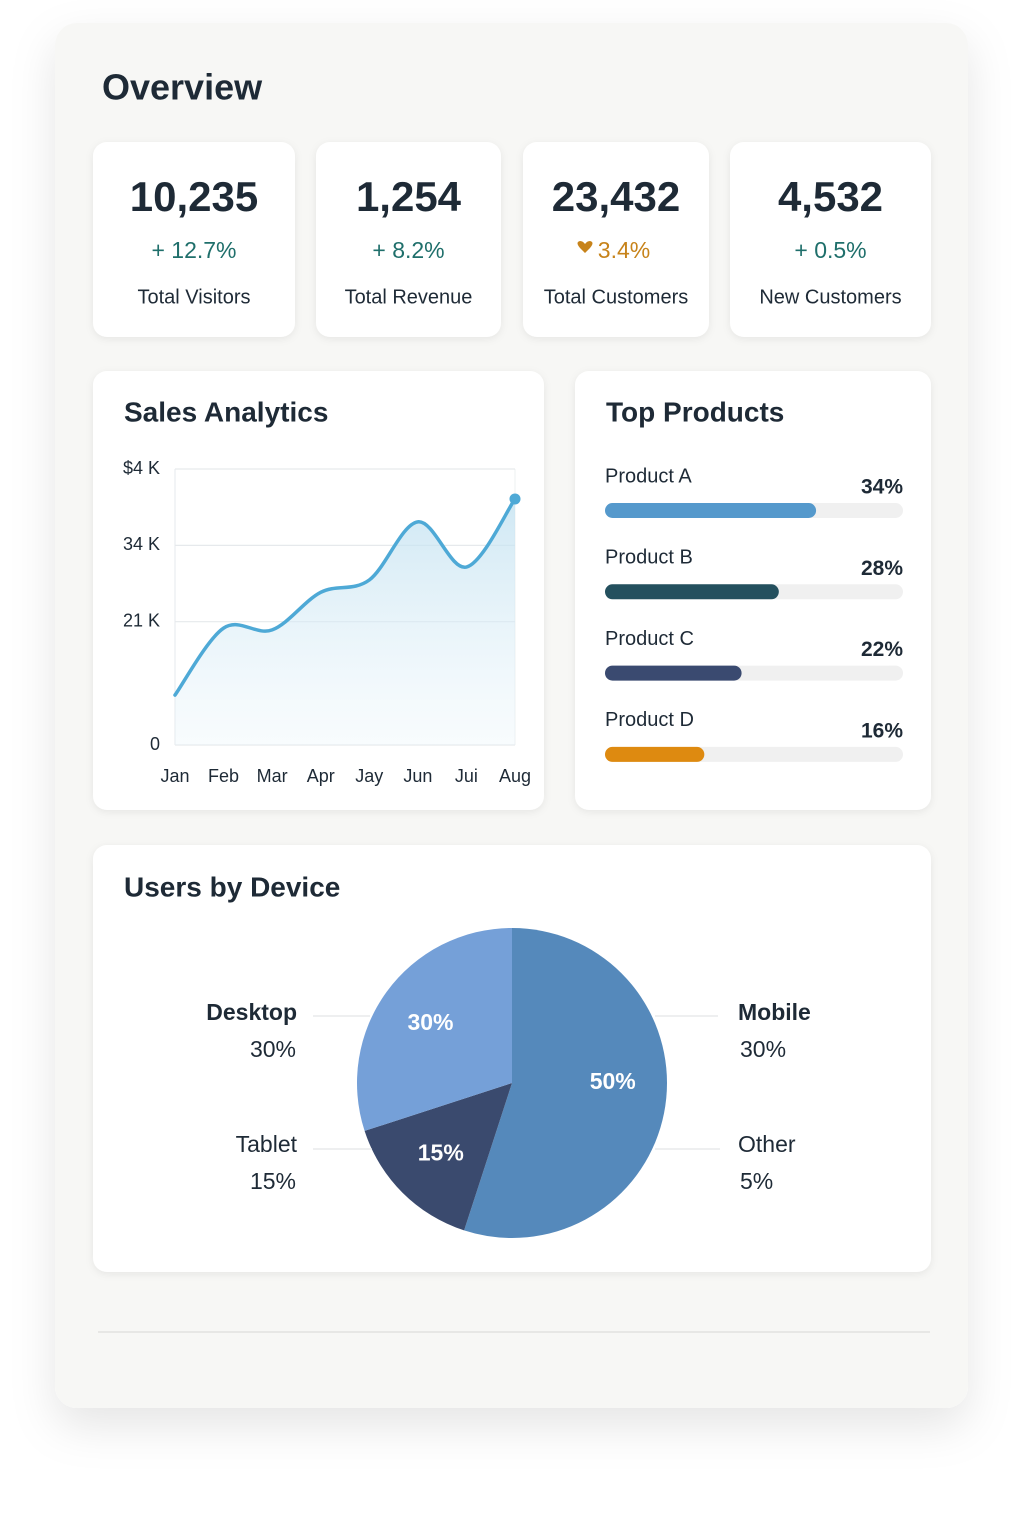 The width and height of the screenshot is (1024, 1536). What do you see at coordinates (232, 886) in the screenshot?
I see `chart-title: Users by Device` at bounding box center [232, 886].